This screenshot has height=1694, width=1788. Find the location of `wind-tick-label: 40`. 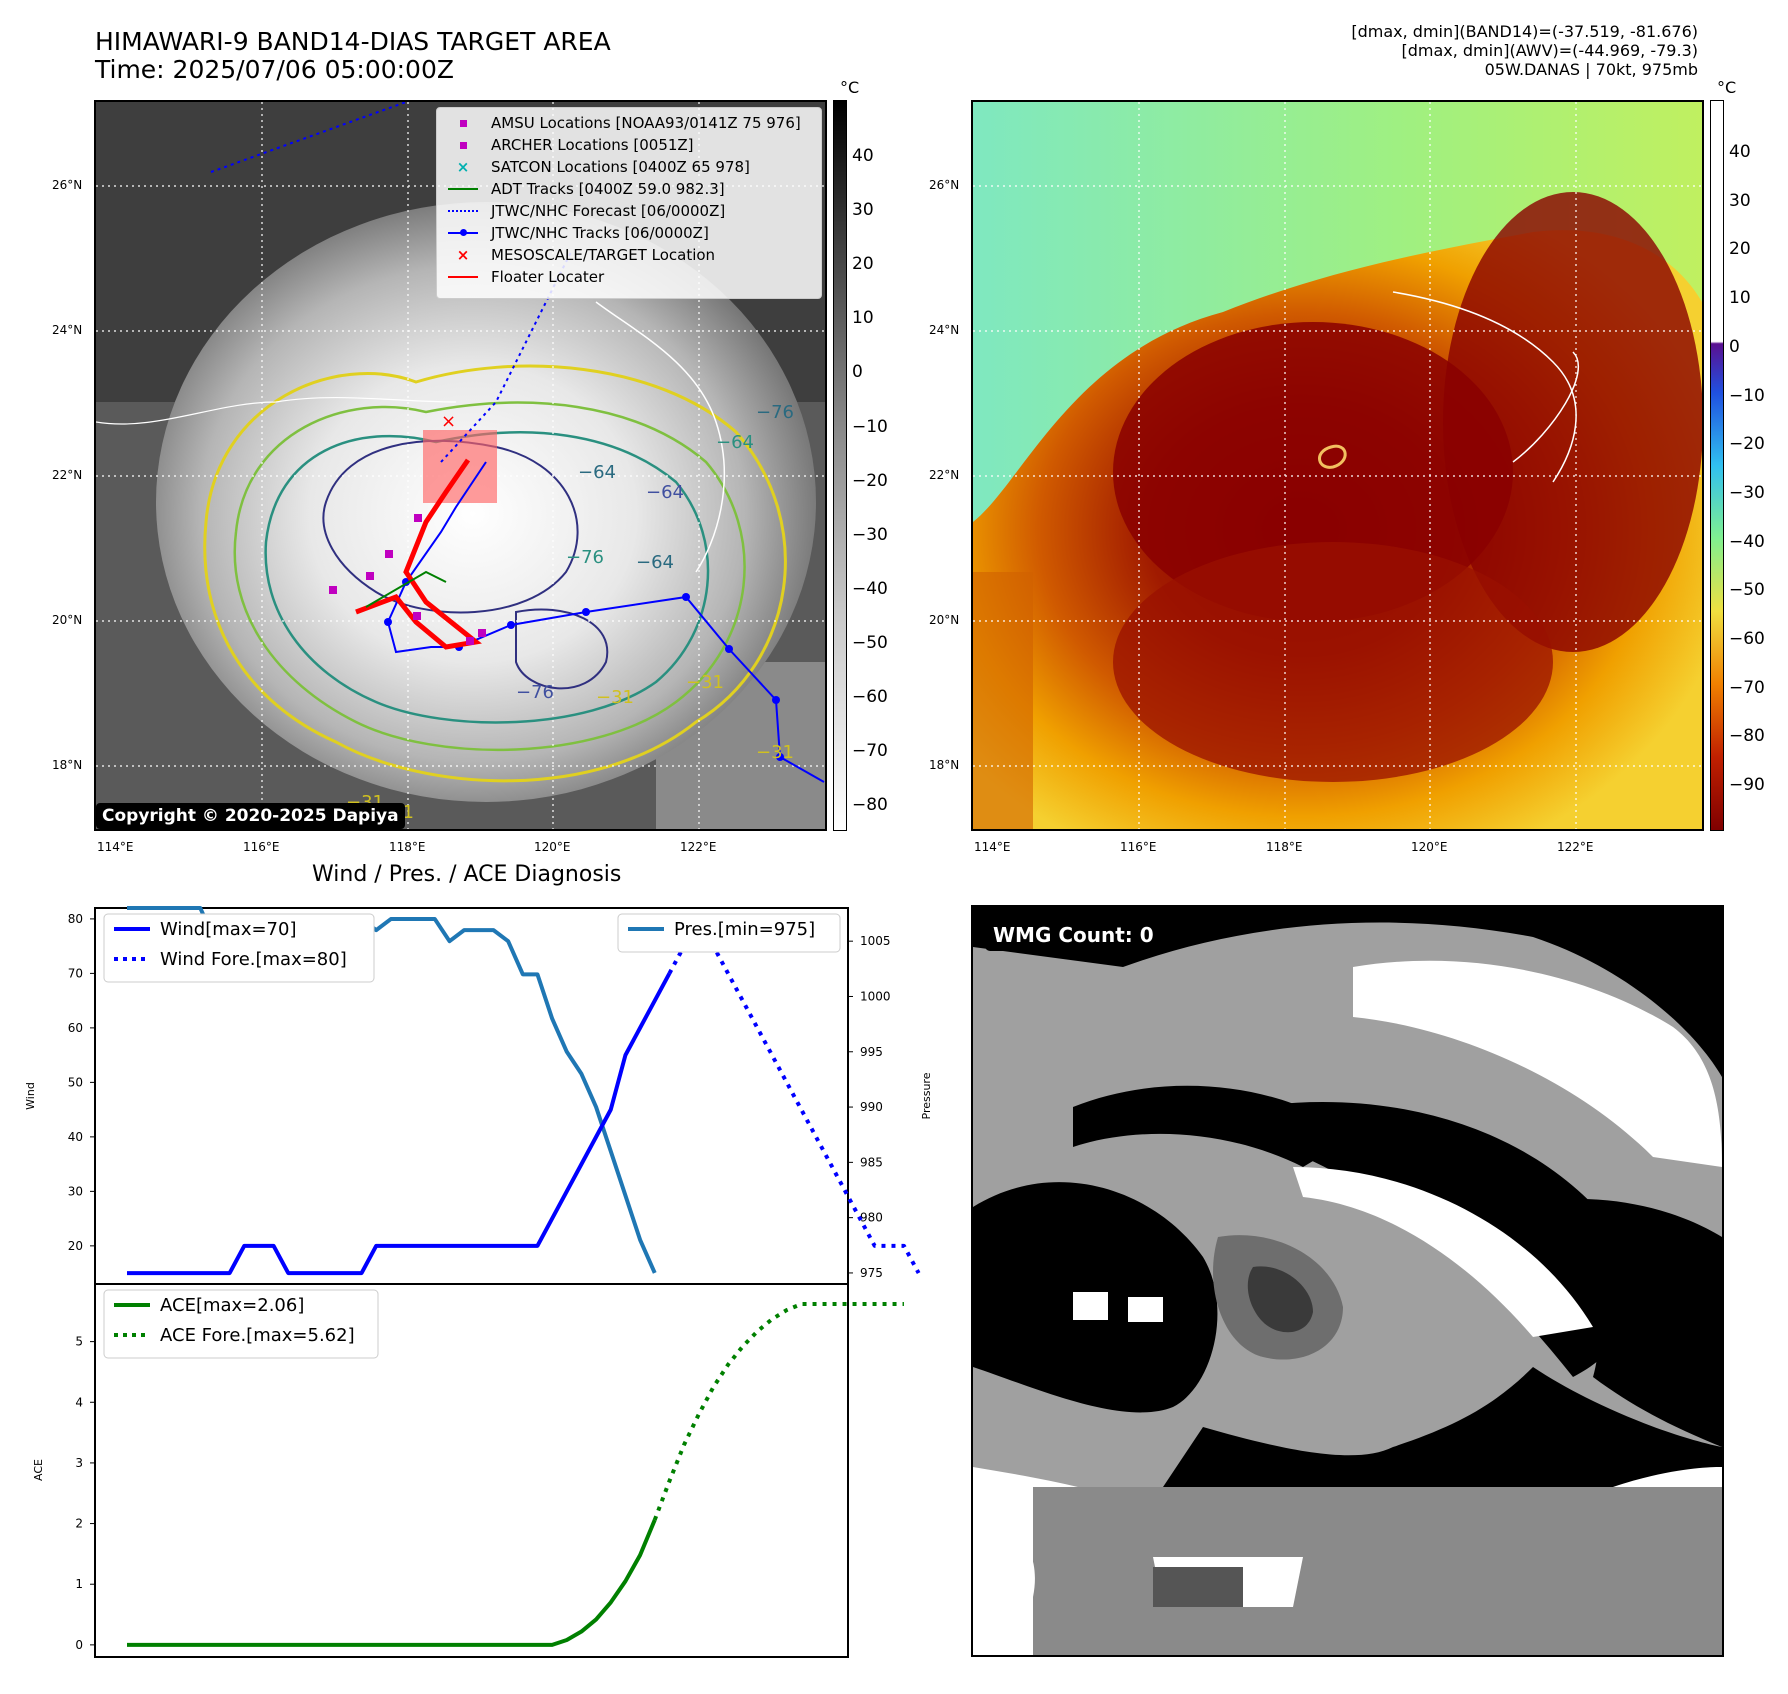

wind-tick-label: 40 is located at coordinates (75, 1137).